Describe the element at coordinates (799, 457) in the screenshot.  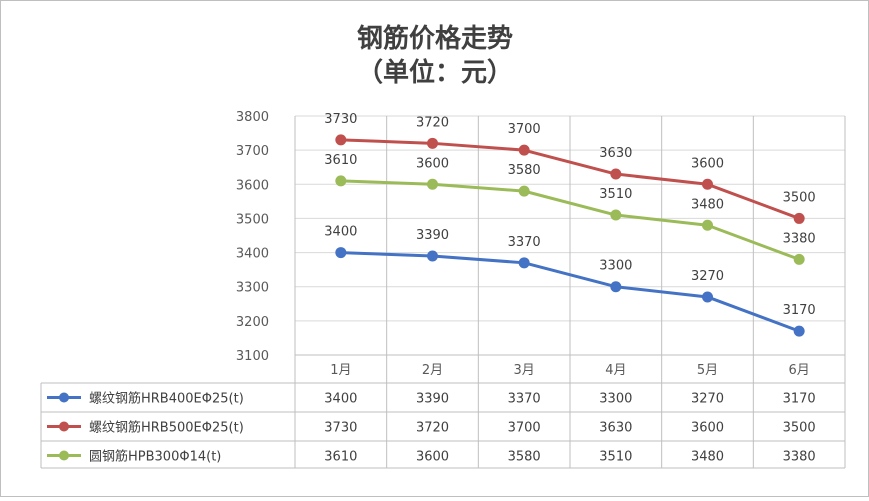
I see `table-cell: 3380` at that location.